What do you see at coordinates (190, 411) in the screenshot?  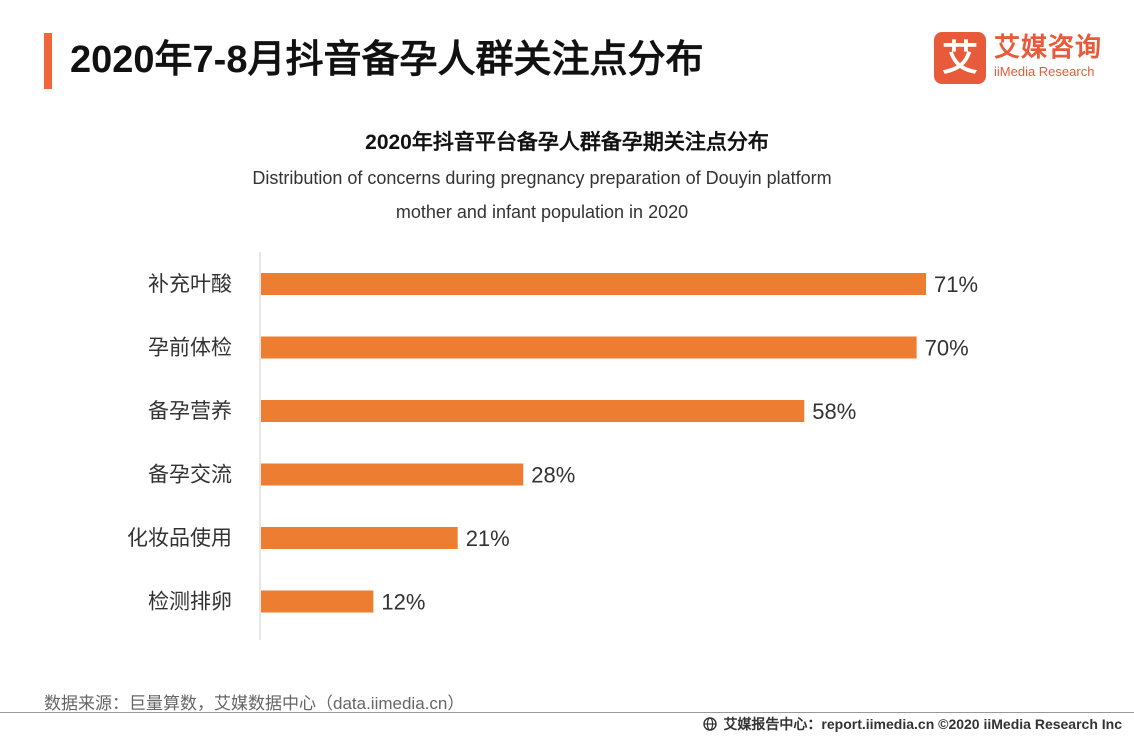 I see `category-label: 备孕营养` at bounding box center [190, 411].